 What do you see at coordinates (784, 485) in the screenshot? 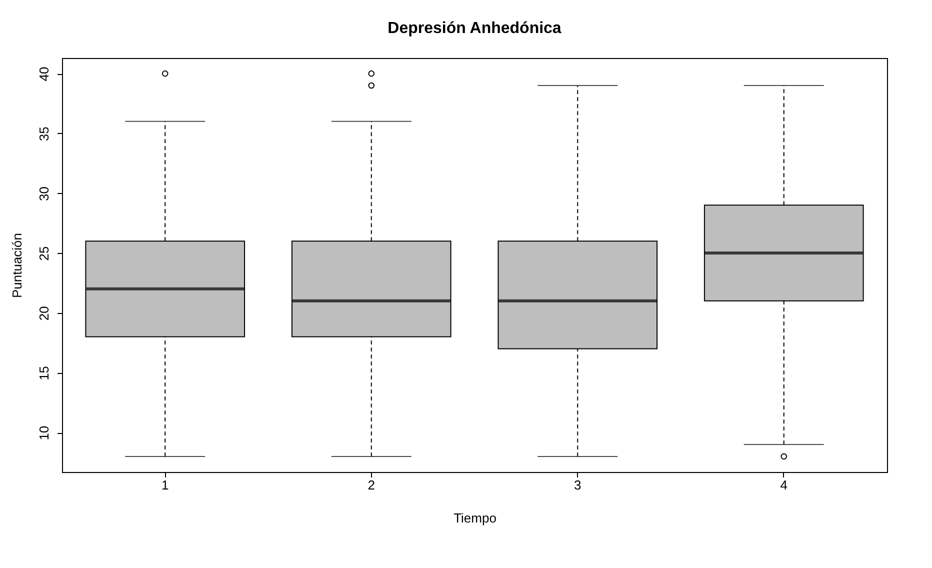
I see `x-tick-label: 4` at bounding box center [784, 485].